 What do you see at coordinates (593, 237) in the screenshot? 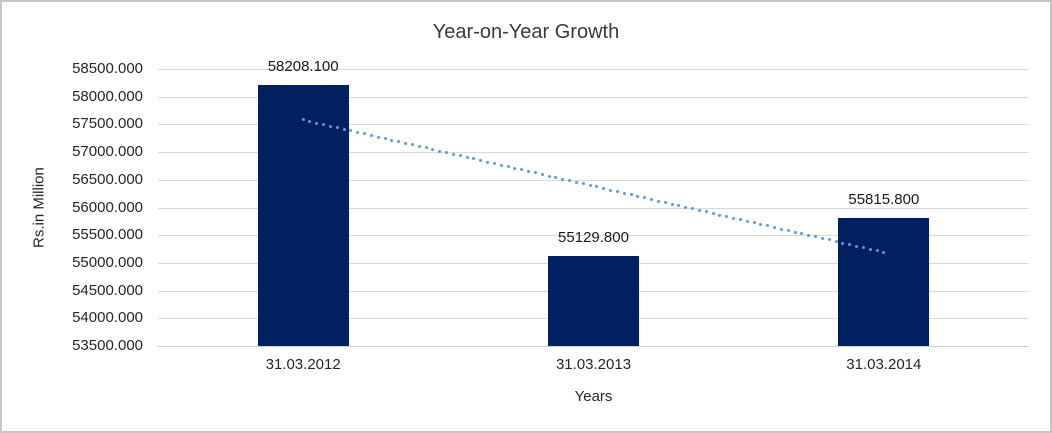
I see `data-label: 55129.800` at bounding box center [593, 237].